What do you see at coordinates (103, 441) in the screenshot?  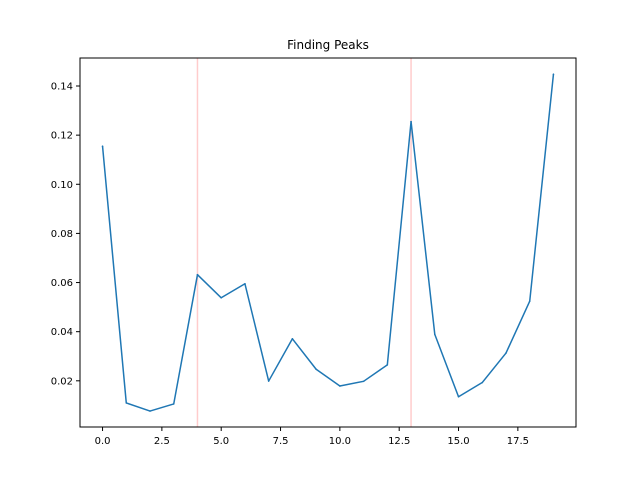 I see `x-tick-label: 0.0` at bounding box center [103, 441].